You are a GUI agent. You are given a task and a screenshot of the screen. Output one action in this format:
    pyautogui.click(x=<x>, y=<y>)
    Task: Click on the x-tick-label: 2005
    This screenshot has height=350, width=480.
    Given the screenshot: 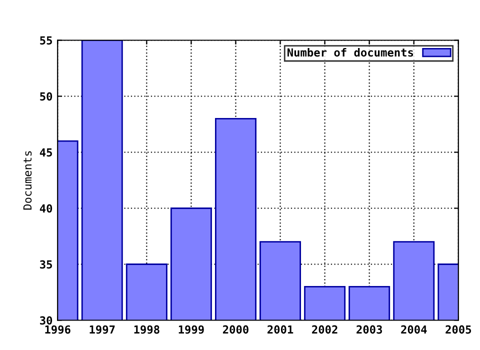 What is the action you would take?
    pyautogui.click(x=459, y=329)
    